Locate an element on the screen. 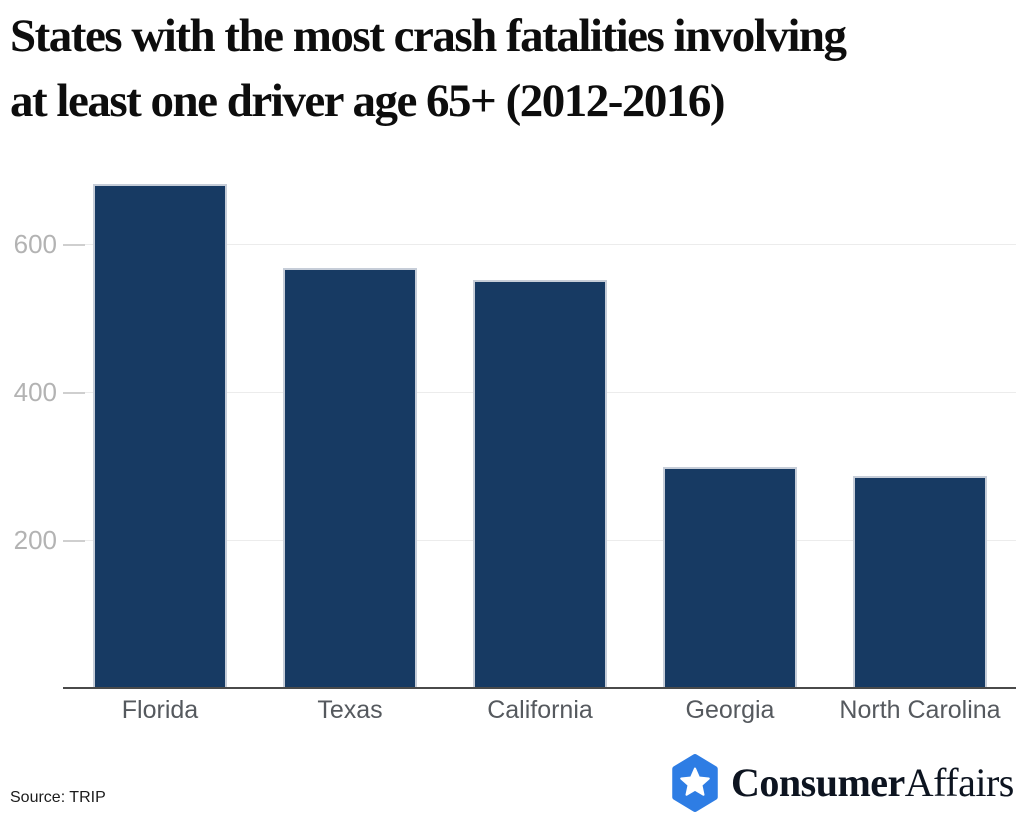  y-tick-label-600: 600 is located at coordinates (35, 244).